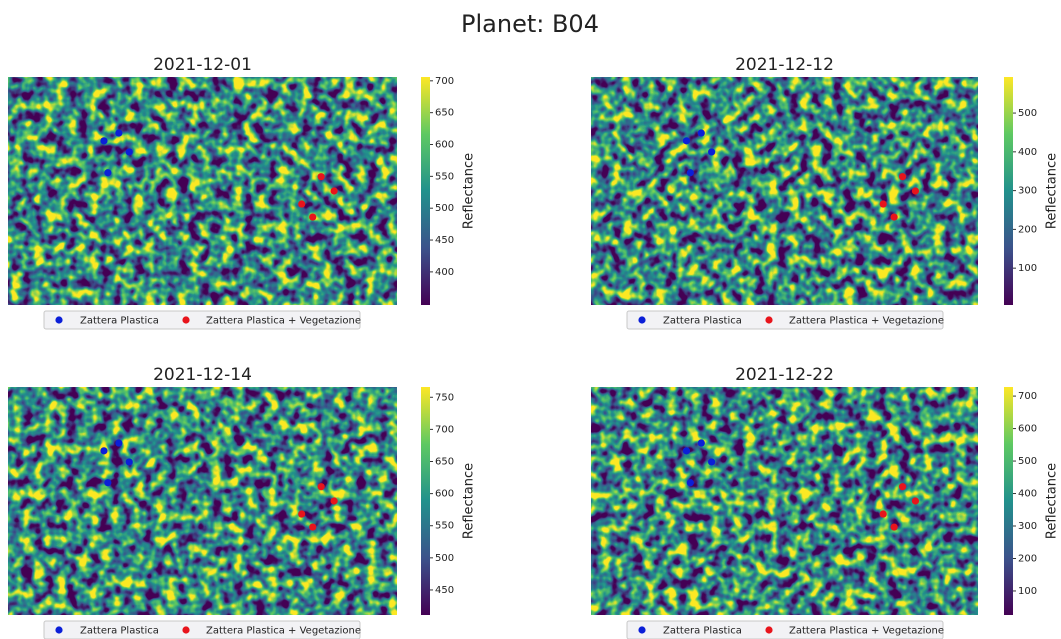 The height and width of the screenshot is (639, 1061). Describe the element at coordinates (784, 65) in the screenshot. I see `panel-title: 2021-12-12` at that location.